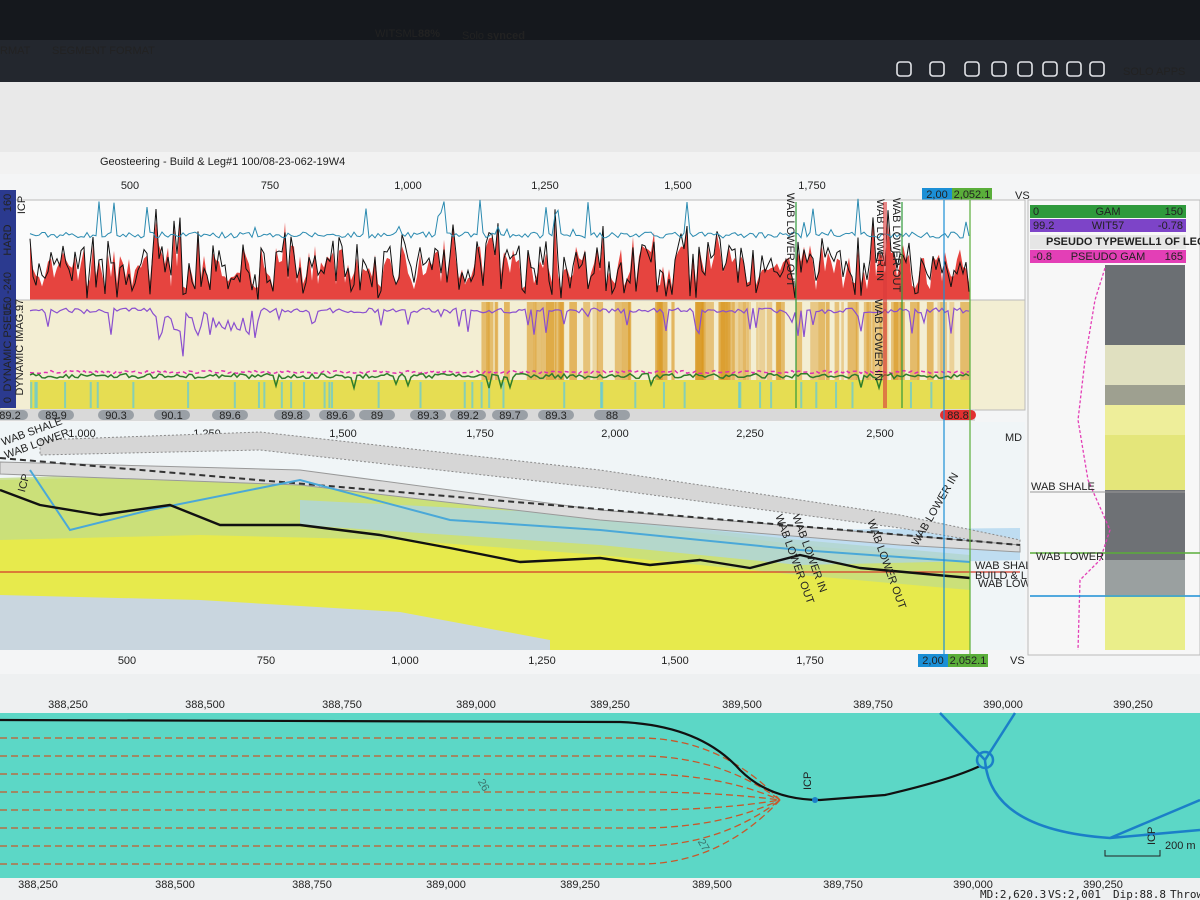  Describe the element at coordinates (660, 532) in the screenshot. I see `blue-zone` at that location.